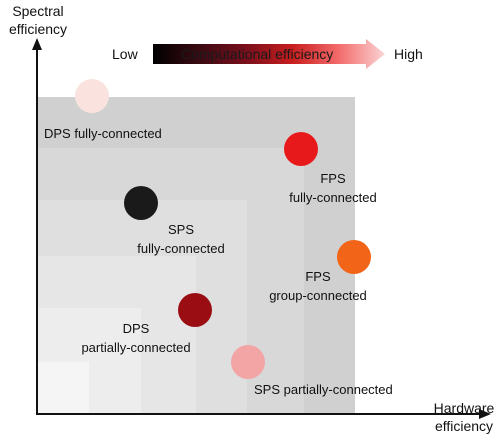 The width and height of the screenshot is (500, 436). I want to click on colorbar-title: Computational efficiency, so click(257, 54).